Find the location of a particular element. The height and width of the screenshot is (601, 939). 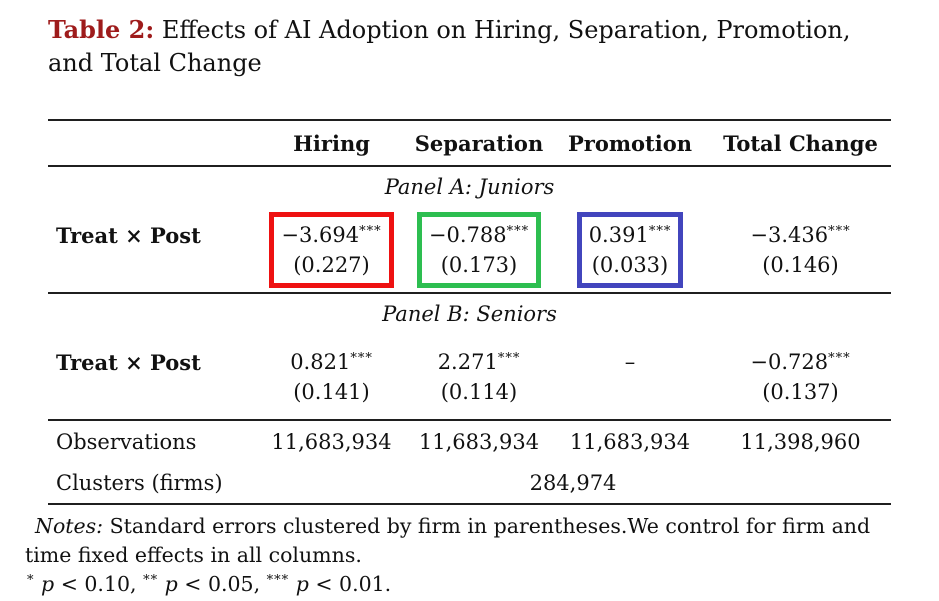

sig-stars: *** is located at coordinates (278, 580).